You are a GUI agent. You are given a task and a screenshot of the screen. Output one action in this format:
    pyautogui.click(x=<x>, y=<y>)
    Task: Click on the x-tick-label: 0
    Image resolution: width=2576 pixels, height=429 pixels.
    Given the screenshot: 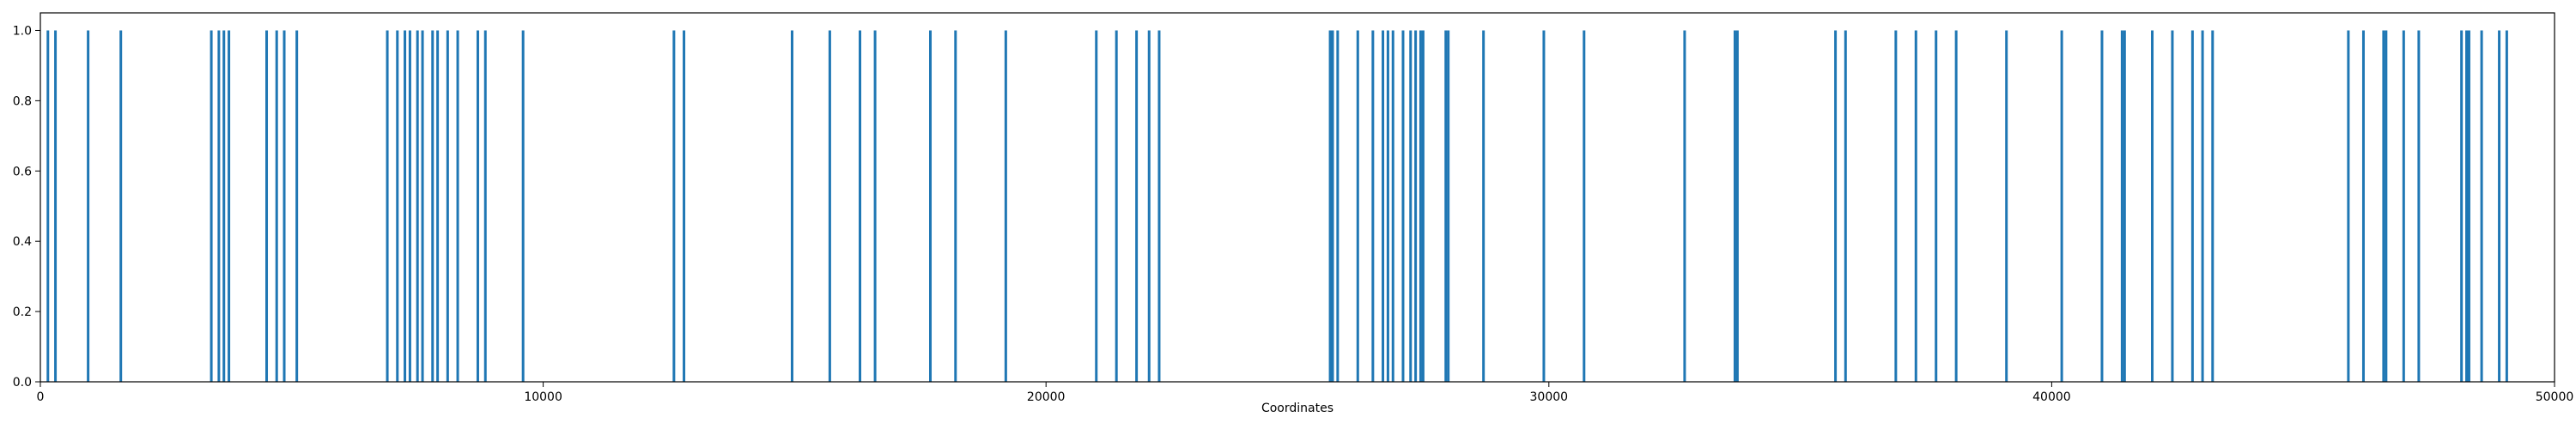 What is the action you would take?
    pyautogui.click(x=41, y=397)
    